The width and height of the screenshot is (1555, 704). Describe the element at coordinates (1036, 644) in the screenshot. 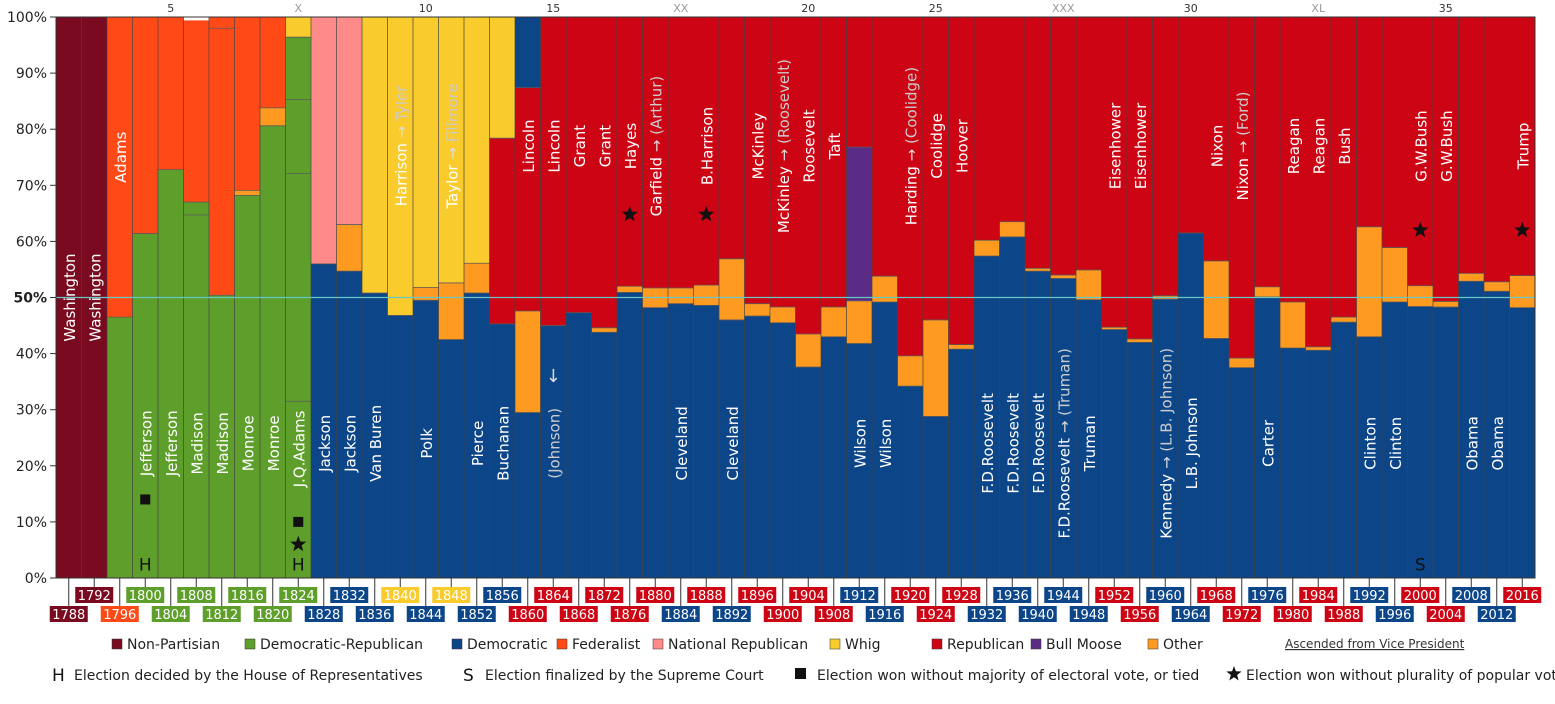

I see `legend-swatch-BM` at that location.